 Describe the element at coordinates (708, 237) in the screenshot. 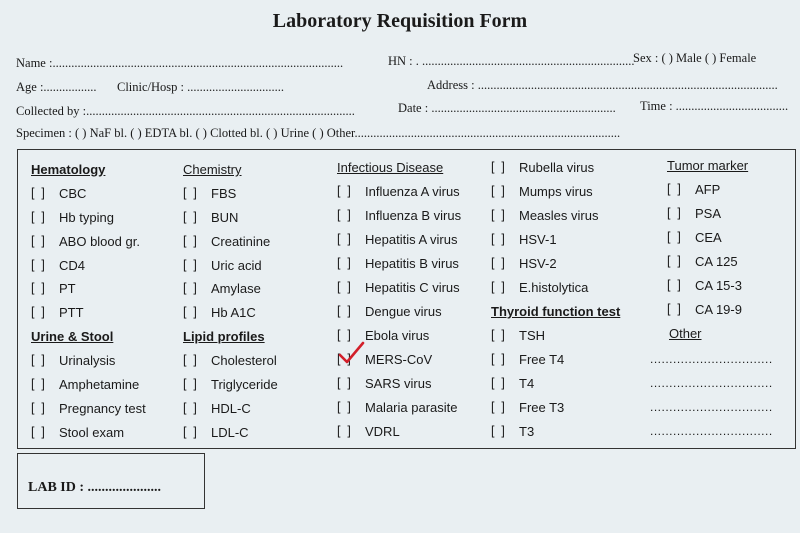

I see `test-cea: CEA` at that location.